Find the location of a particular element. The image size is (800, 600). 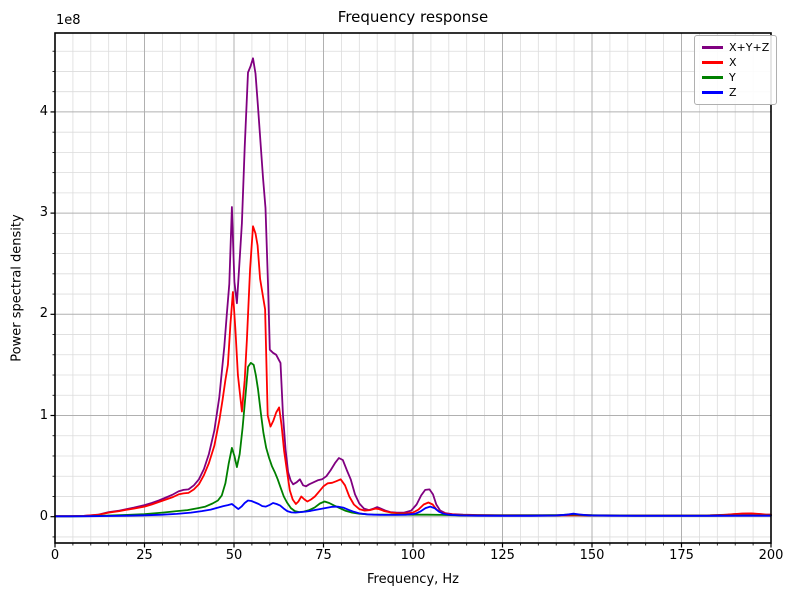

y-axis-label: Power spectral density is located at coordinates (17, 288).